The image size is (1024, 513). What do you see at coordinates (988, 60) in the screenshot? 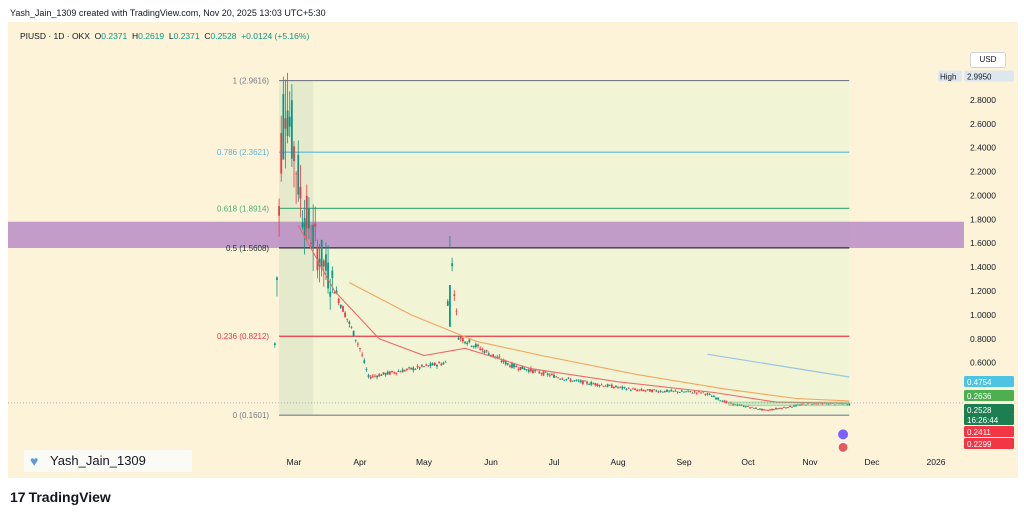
I see `currency-button: USD` at bounding box center [988, 60].